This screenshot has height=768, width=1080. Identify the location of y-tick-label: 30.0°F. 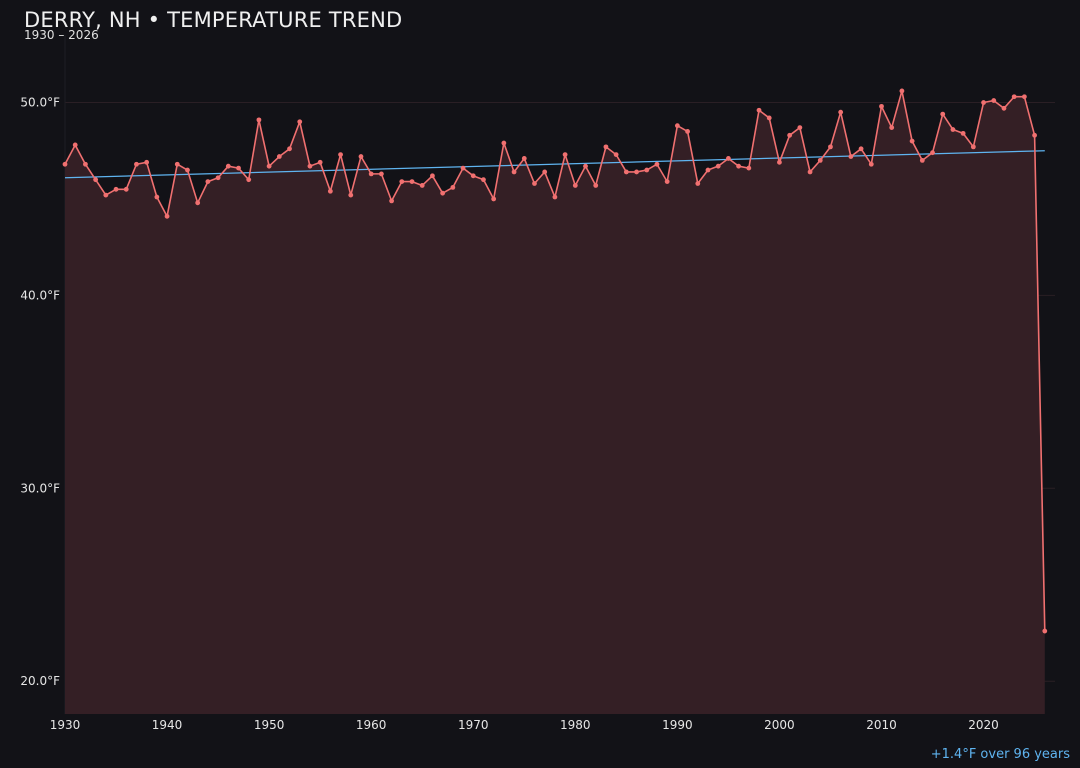
(40, 488).